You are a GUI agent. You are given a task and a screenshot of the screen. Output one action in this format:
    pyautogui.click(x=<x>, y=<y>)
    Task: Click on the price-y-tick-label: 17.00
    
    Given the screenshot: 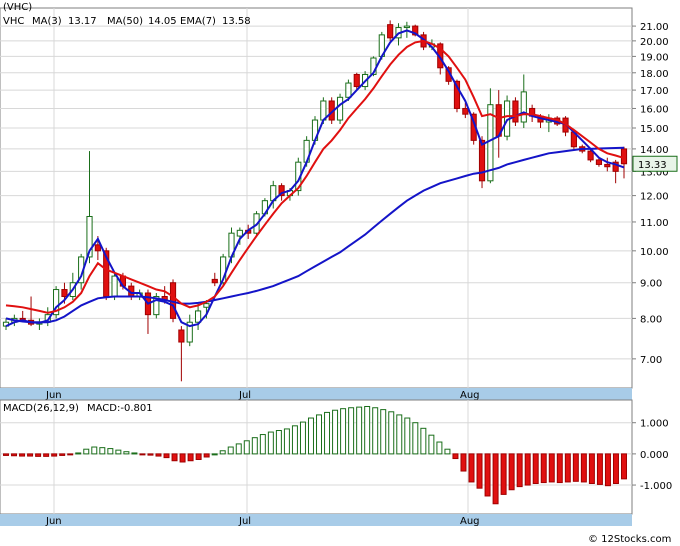 What is the action you would take?
    pyautogui.click(x=654, y=91)
    